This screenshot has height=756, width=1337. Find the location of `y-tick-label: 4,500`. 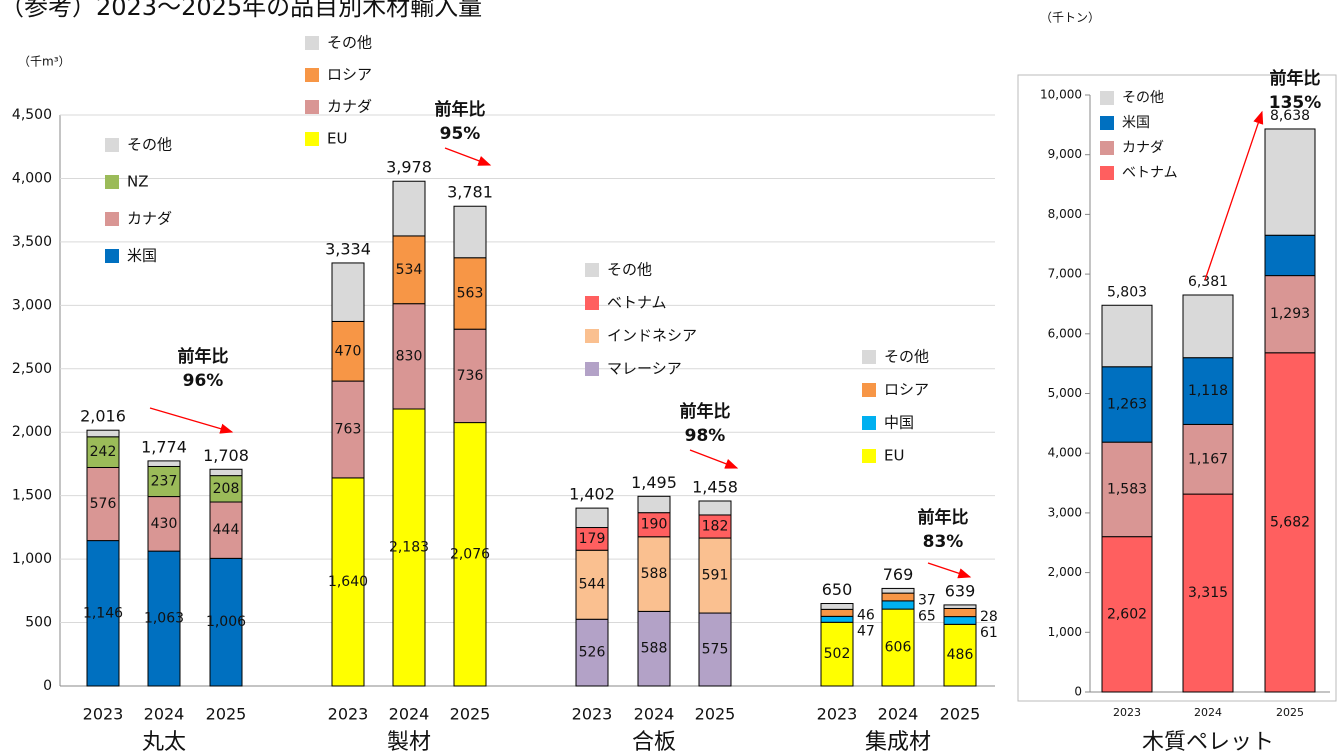

y-tick-label: 4,500 is located at coordinates (32, 115).